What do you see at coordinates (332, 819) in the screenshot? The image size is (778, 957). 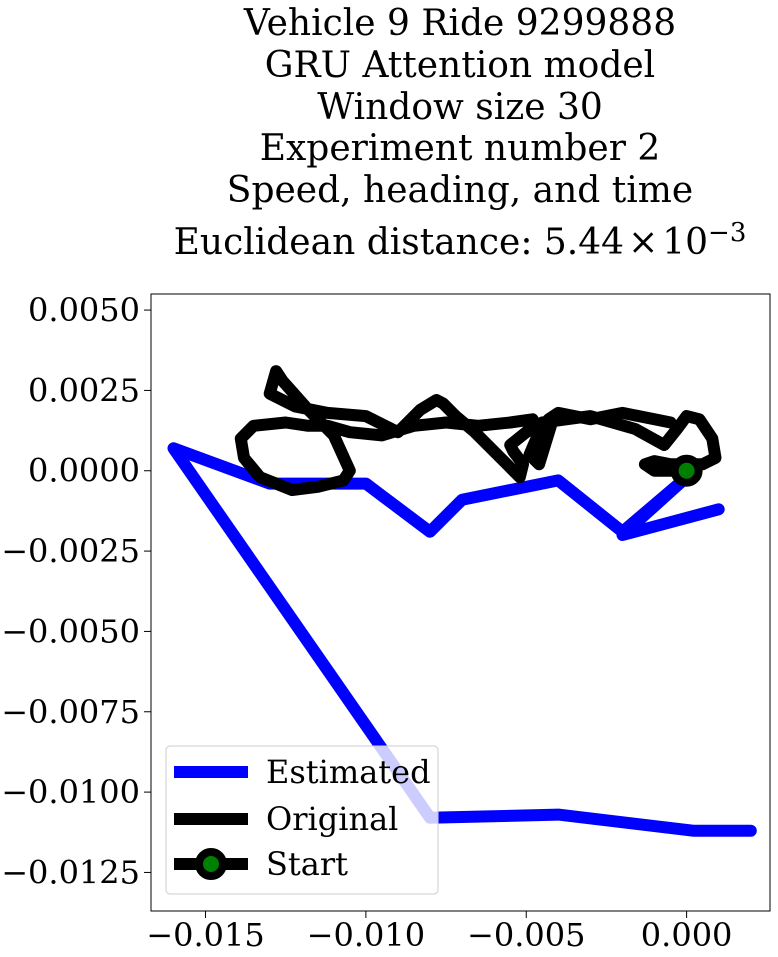 I see `legend-label-original: Original` at bounding box center [332, 819].